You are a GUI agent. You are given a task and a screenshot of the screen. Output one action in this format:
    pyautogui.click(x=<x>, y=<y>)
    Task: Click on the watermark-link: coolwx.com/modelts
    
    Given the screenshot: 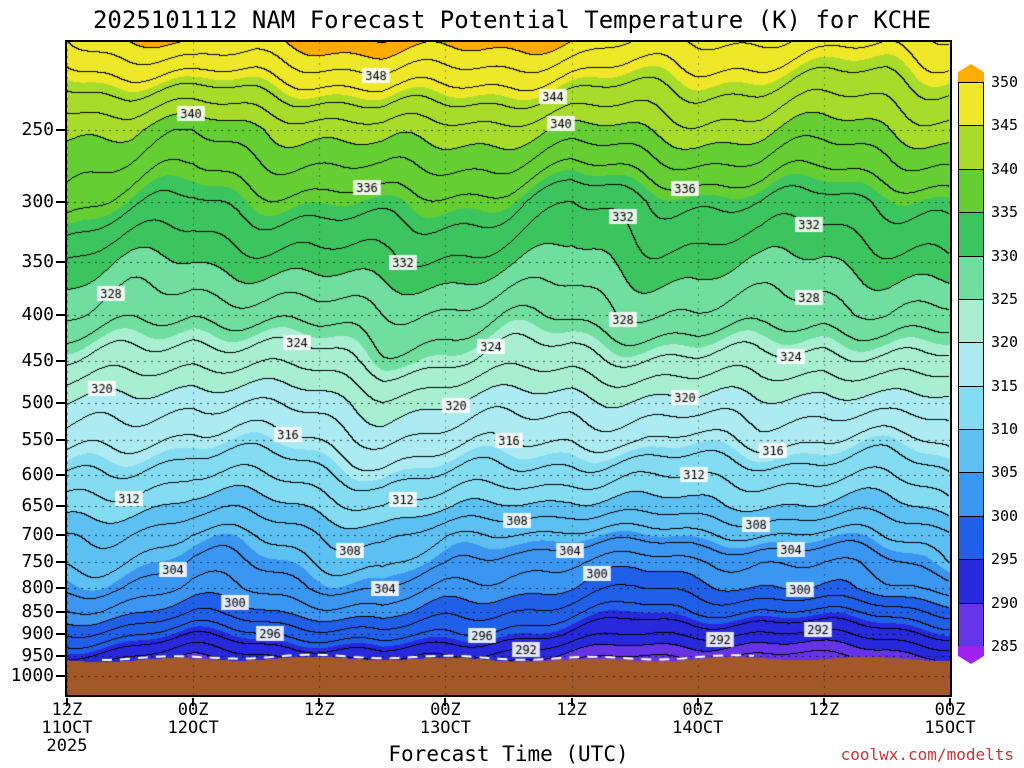 What is the action you would take?
    pyautogui.click(x=927, y=754)
    